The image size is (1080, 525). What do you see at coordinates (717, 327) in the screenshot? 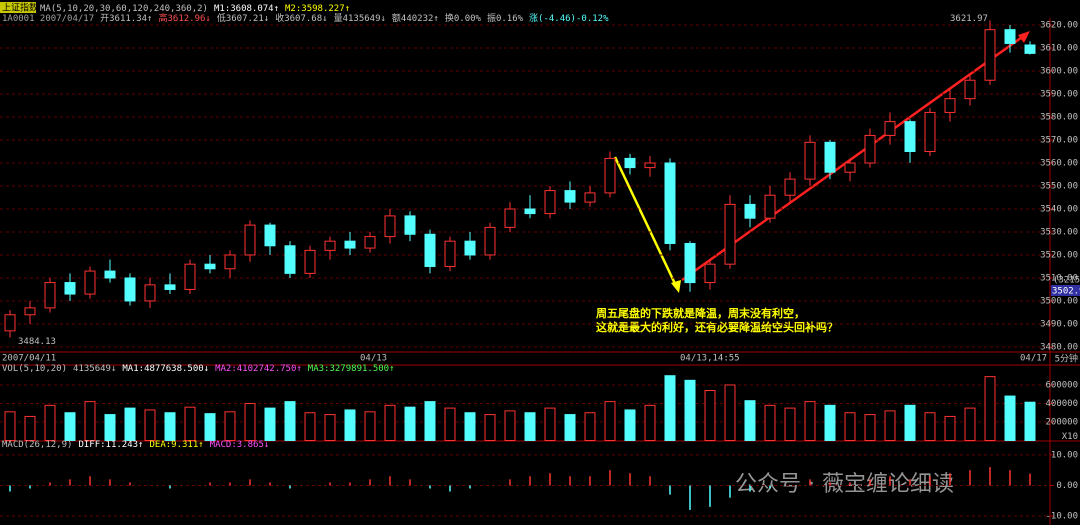
I see `annotation: 这就是最大的利好，还有必要降温给空头回补吗？` at bounding box center [717, 327].